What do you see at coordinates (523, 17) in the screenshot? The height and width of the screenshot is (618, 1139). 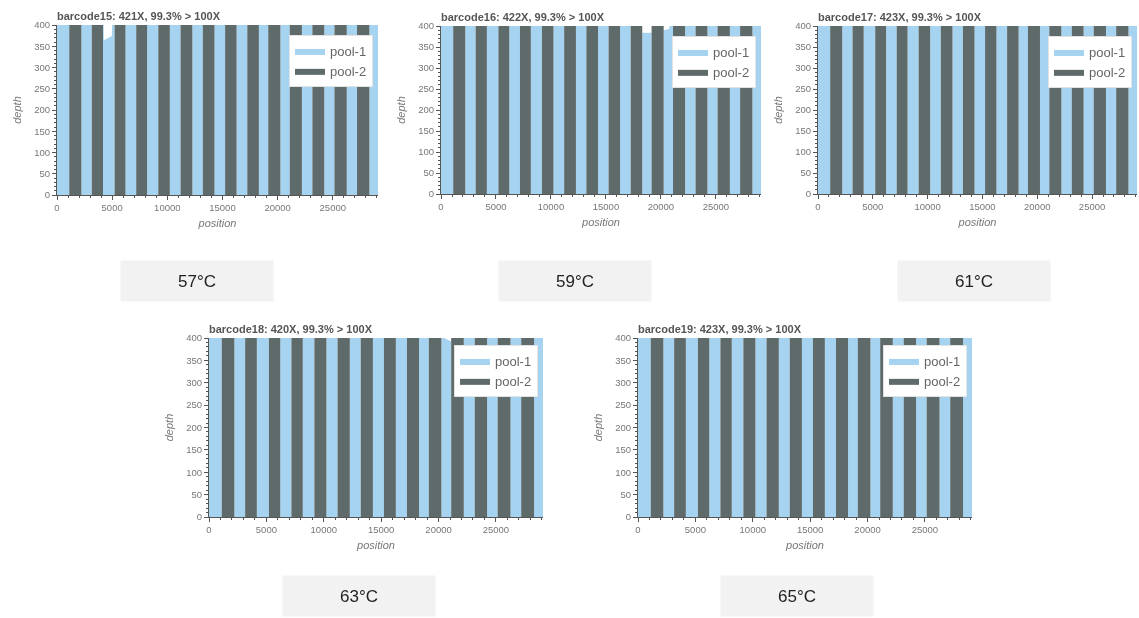 I see `chart-title: barcode16: 422X, 99.3% > 100X` at bounding box center [523, 17].